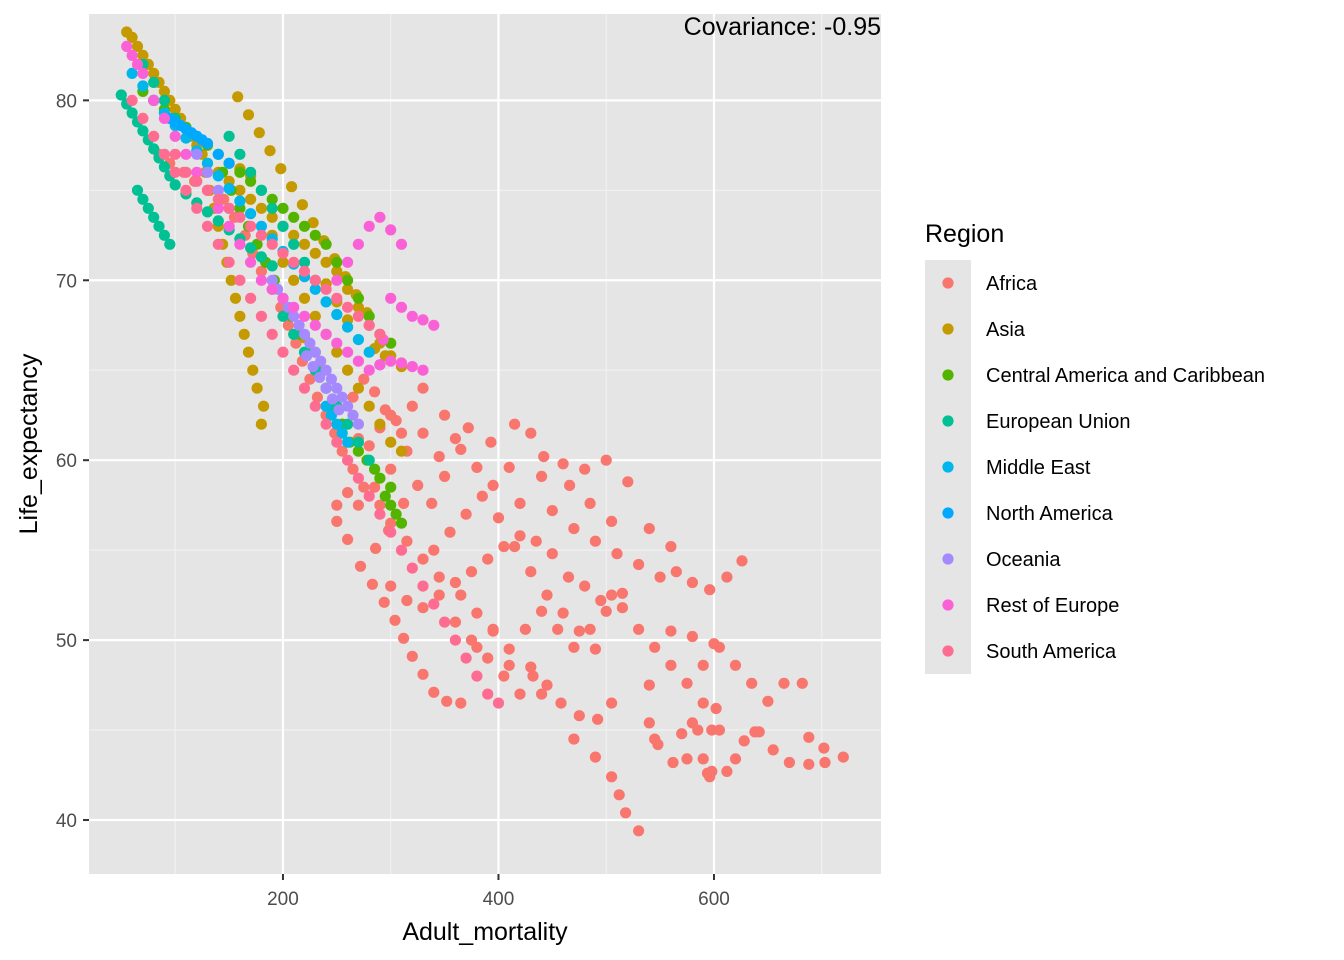 The width and height of the screenshot is (1344, 960). Describe the element at coordinates (1006, 330) in the screenshot. I see `legend-label-asia: Asia` at that location.